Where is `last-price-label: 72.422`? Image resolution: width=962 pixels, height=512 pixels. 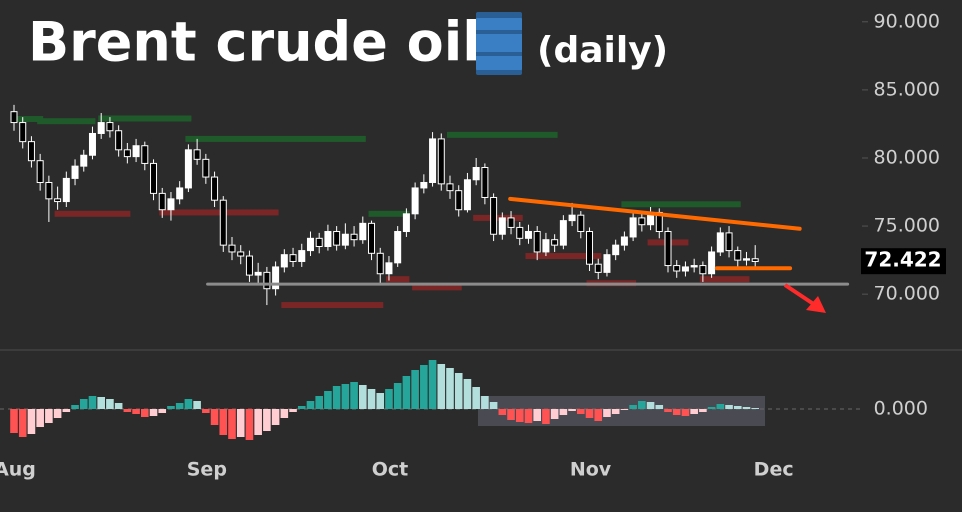 last-price-label: 72.422 is located at coordinates (902, 260).